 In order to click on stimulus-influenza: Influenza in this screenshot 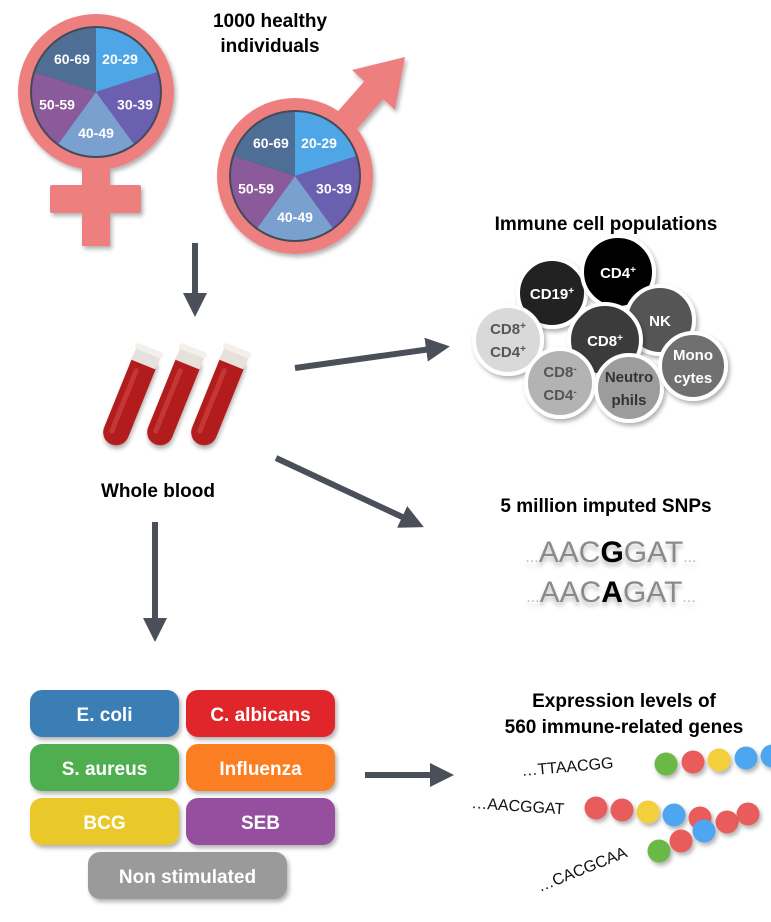, I will do `click(260, 767)`.